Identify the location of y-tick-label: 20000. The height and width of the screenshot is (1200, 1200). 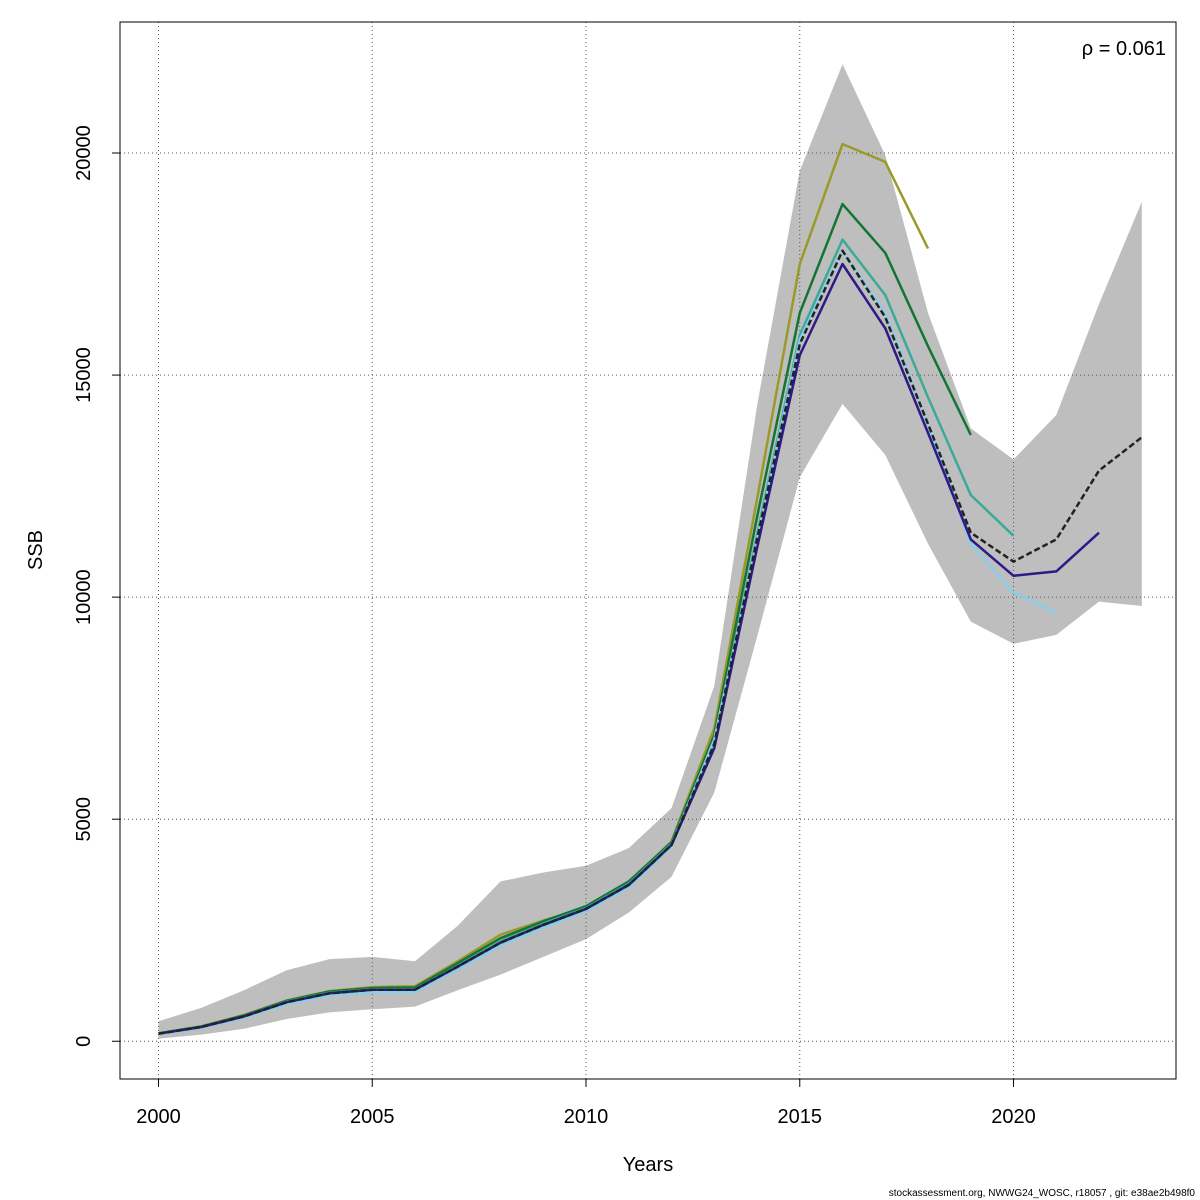
(84, 153).